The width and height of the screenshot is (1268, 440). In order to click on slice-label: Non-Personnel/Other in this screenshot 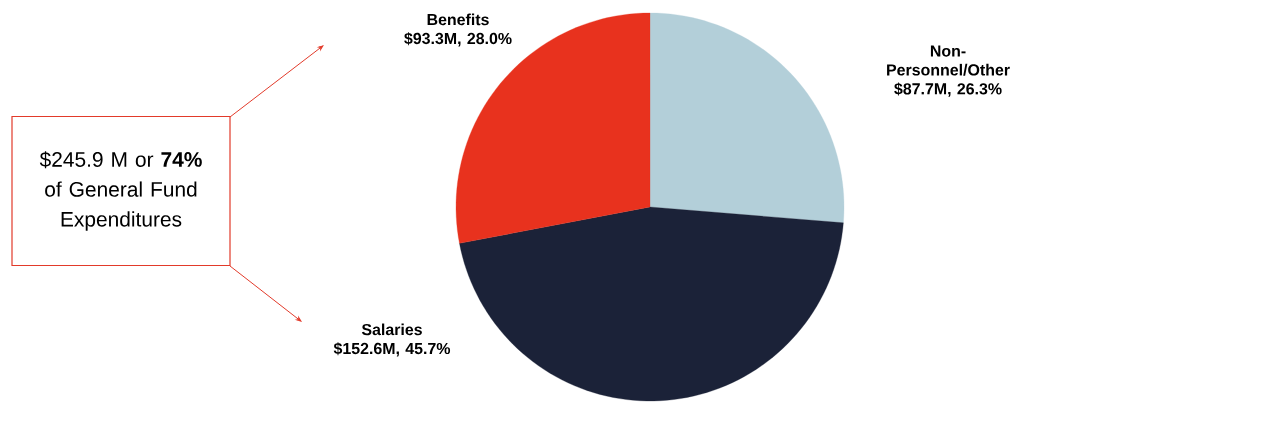, I will do `click(948, 60)`.